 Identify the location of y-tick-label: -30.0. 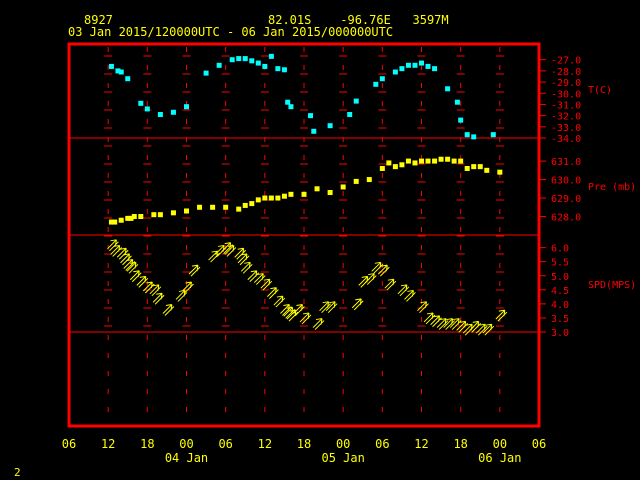
(566, 94).